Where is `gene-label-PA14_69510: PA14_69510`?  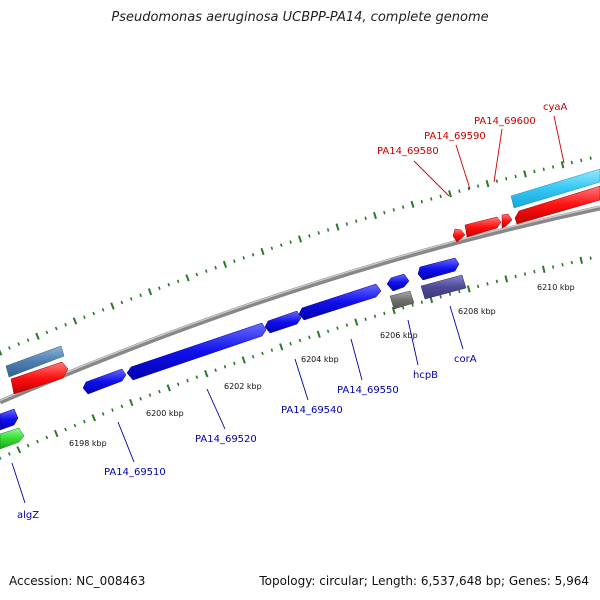 gene-label-PA14_69510: PA14_69510 is located at coordinates (135, 472).